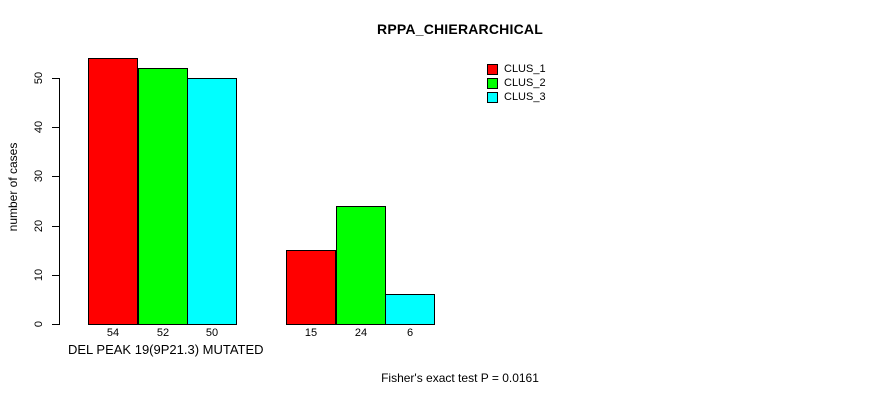  Describe the element at coordinates (59, 201) in the screenshot. I see `y-axis-line` at that location.